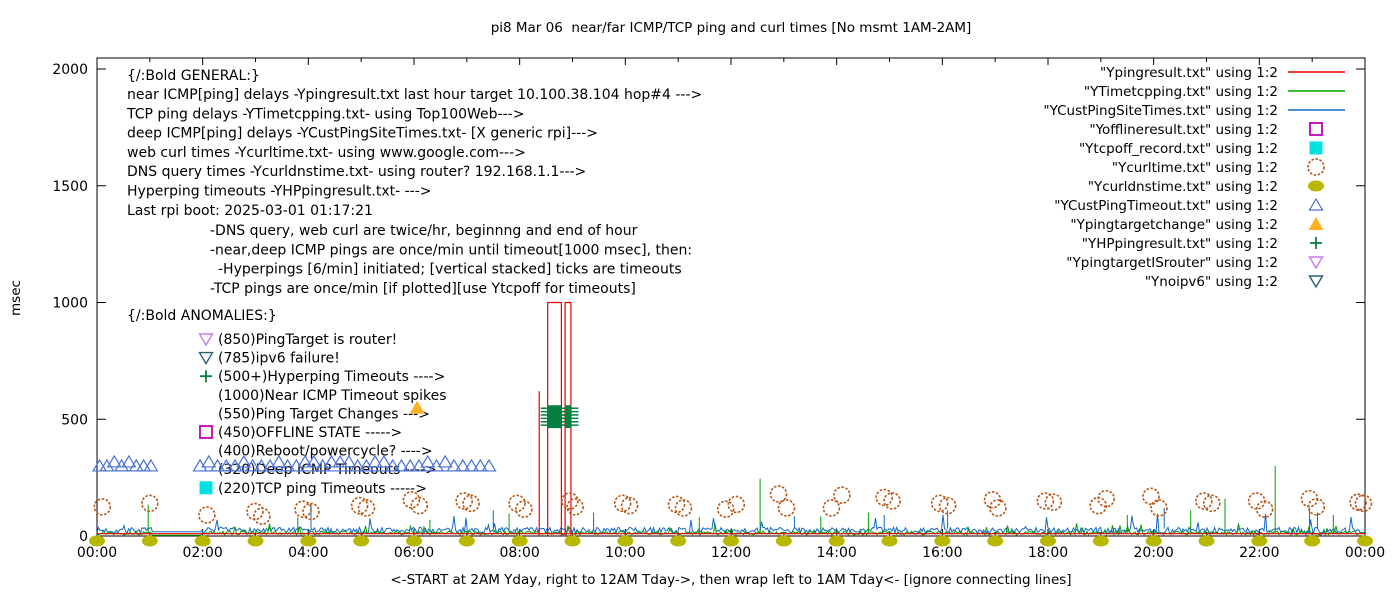 The width and height of the screenshot is (1400, 600). What do you see at coordinates (16, 298) in the screenshot?
I see `y-axis-label: msec` at bounding box center [16, 298].